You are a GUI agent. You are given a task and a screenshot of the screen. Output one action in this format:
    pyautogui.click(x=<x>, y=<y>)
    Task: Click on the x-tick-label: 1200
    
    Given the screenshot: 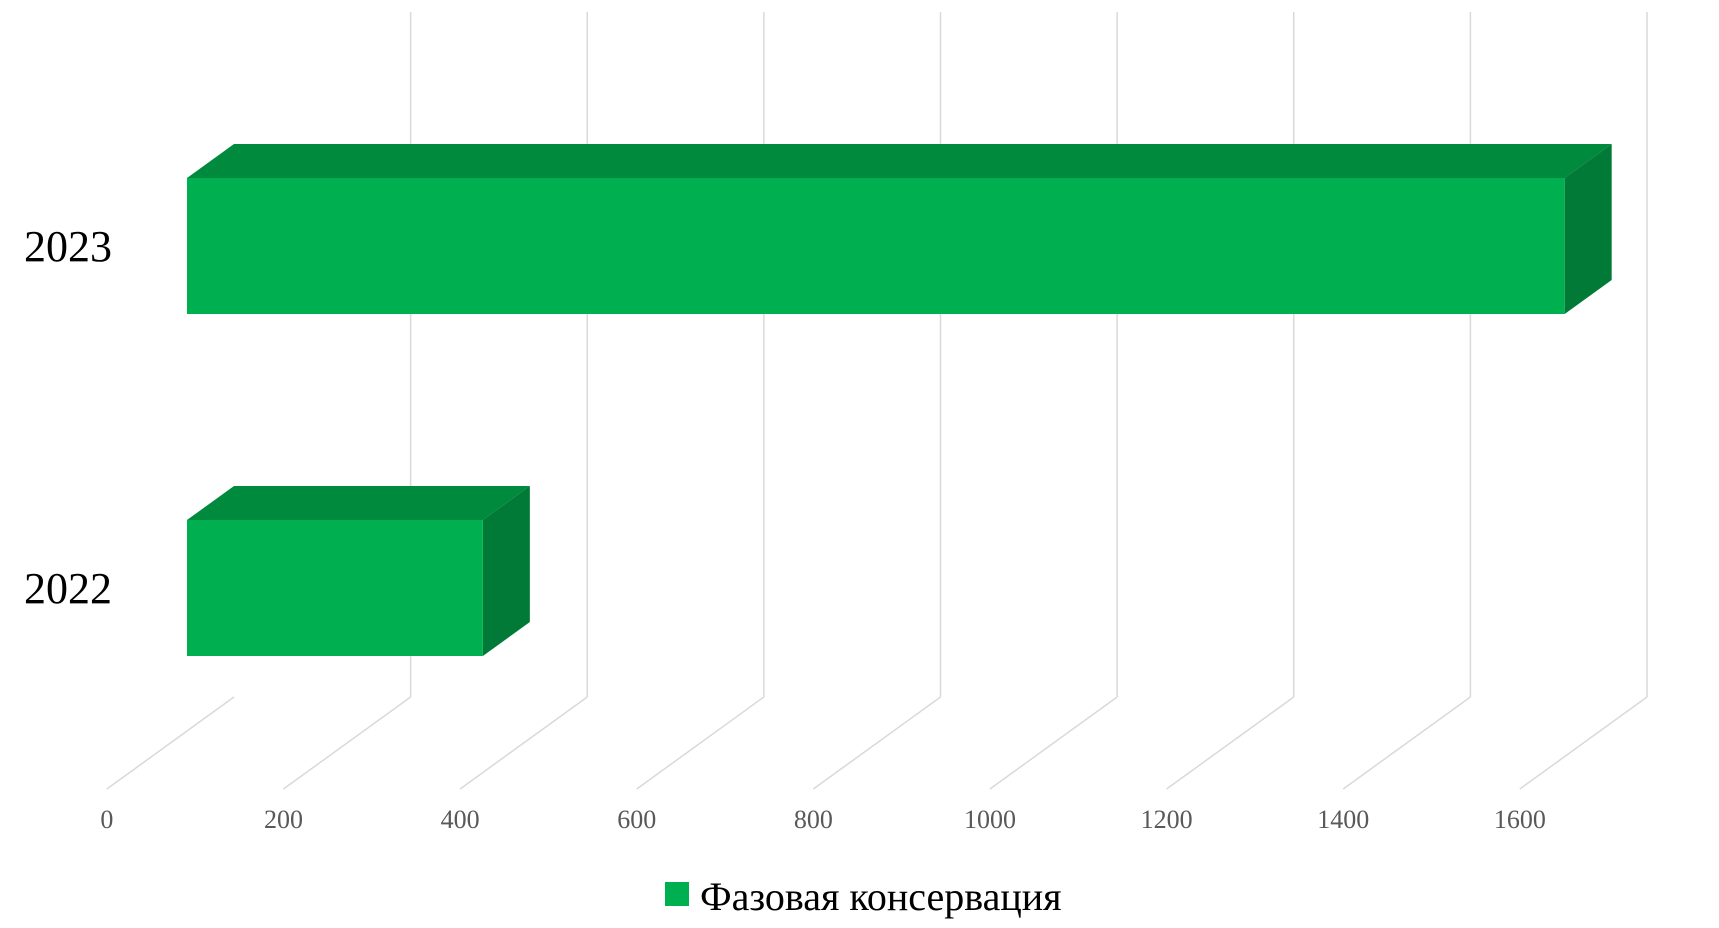 What is the action you would take?
    pyautogui.click(x=1167, y=819)
    